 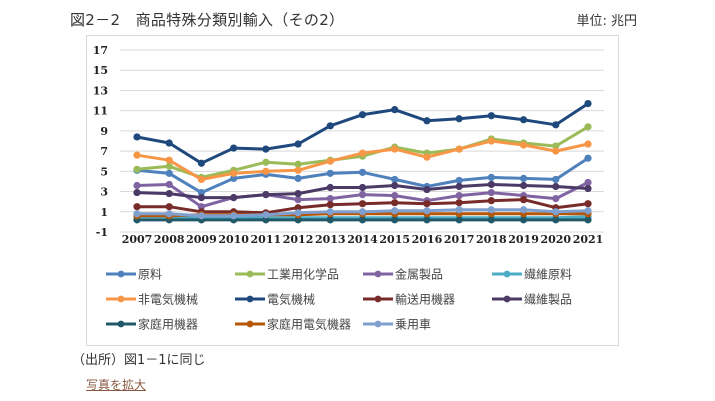 What do you see at coordinates (100, 50) in the screenshot?
I see `y-tick-label: 17` at bounding box center [100, 50].